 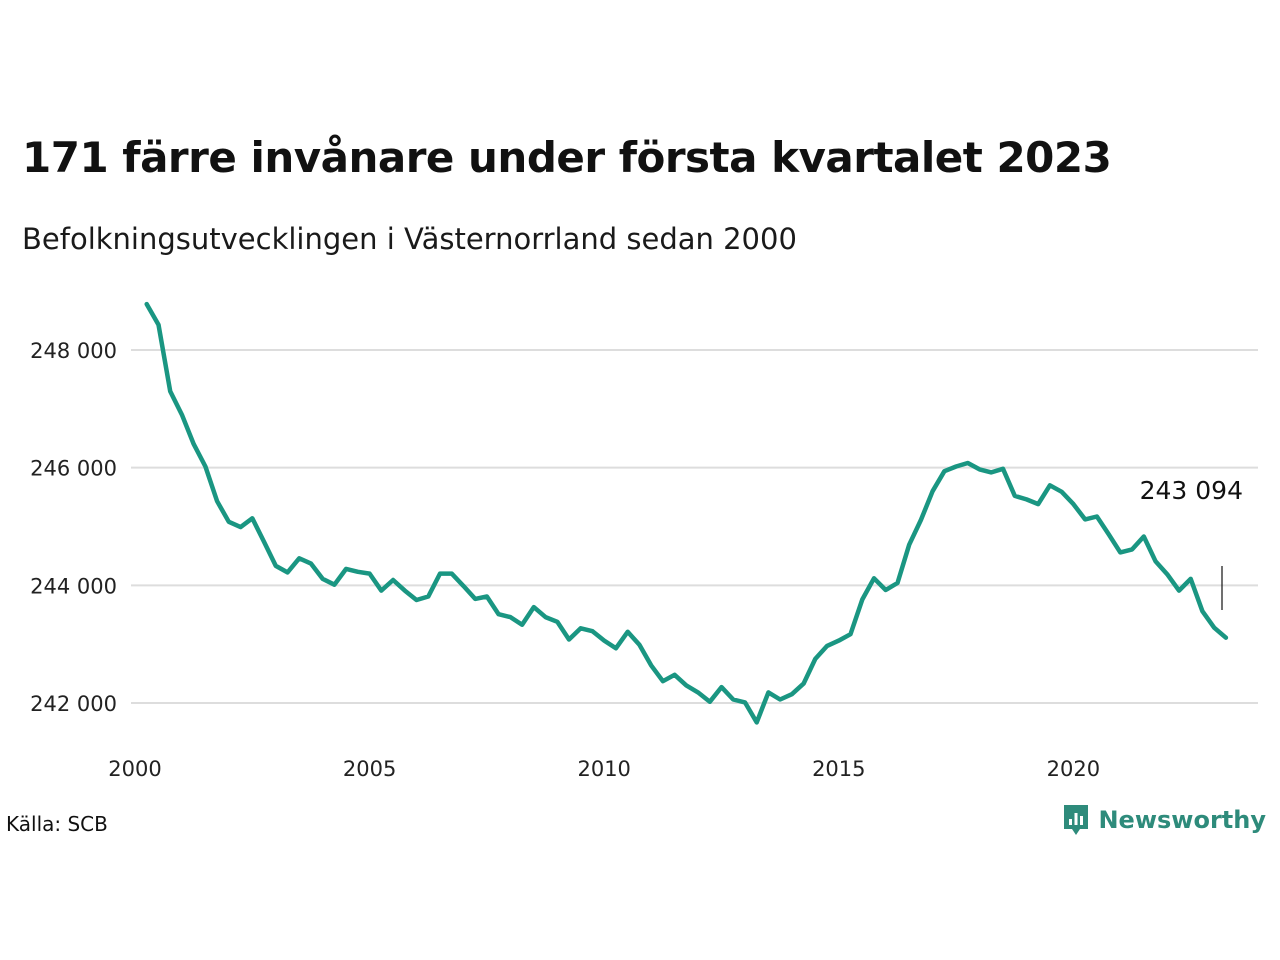 I want to click on y-tick-label: 246 000, so click(x=73, y=469).